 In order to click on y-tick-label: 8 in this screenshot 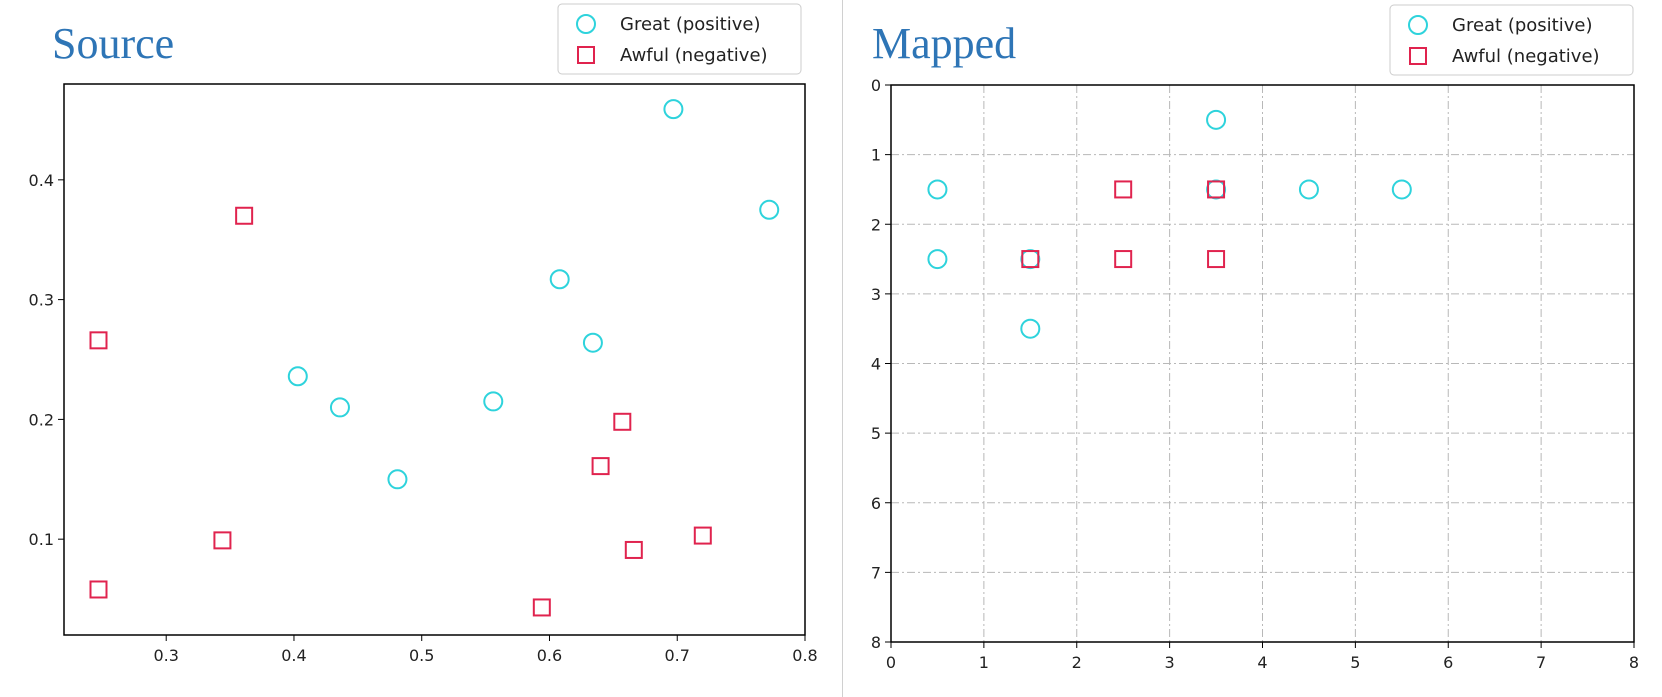, I will do `click(876, 642)`.